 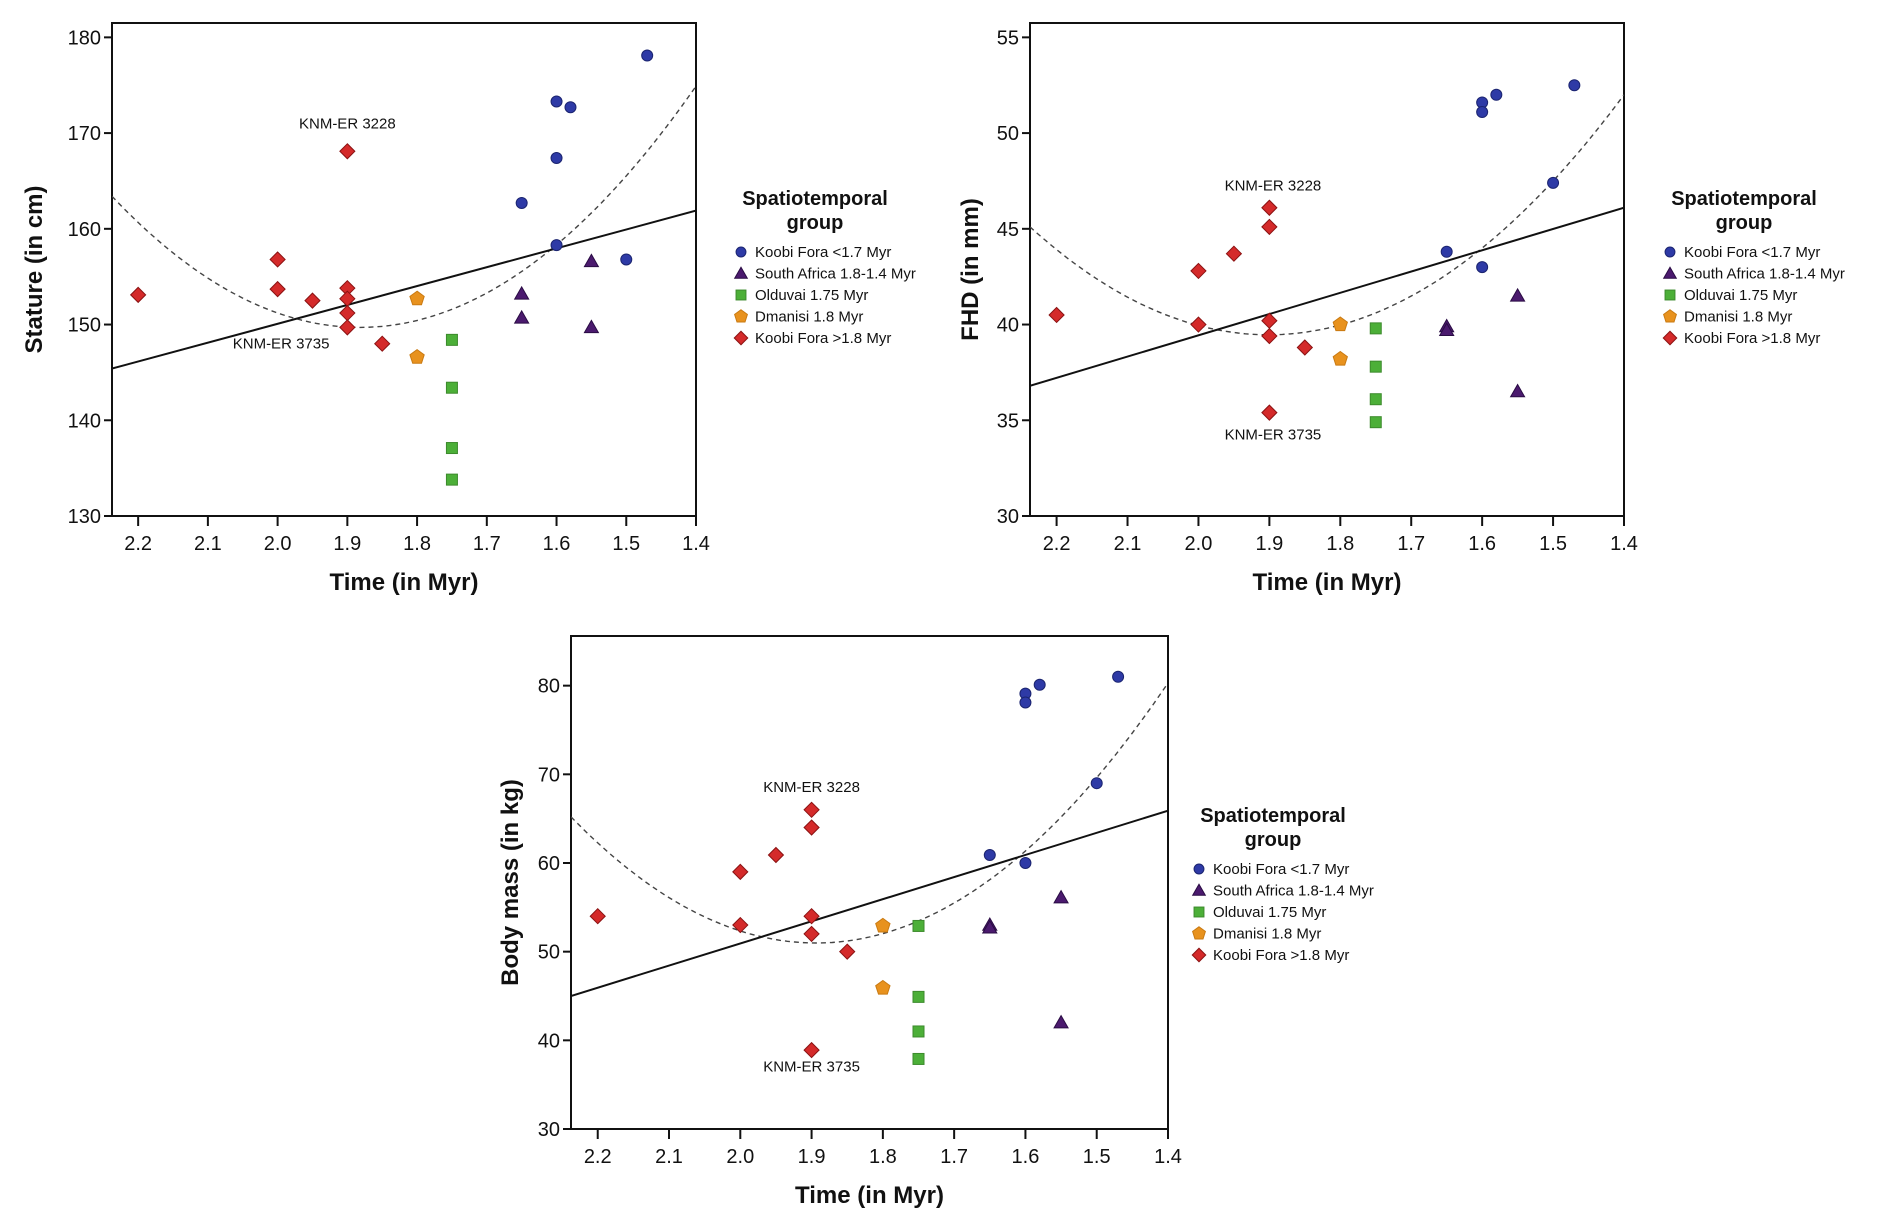 What do you see at coordinates (84, 326) in the screenshot?
I see `y-tick-label: 150` at bounding box center [84, 326].